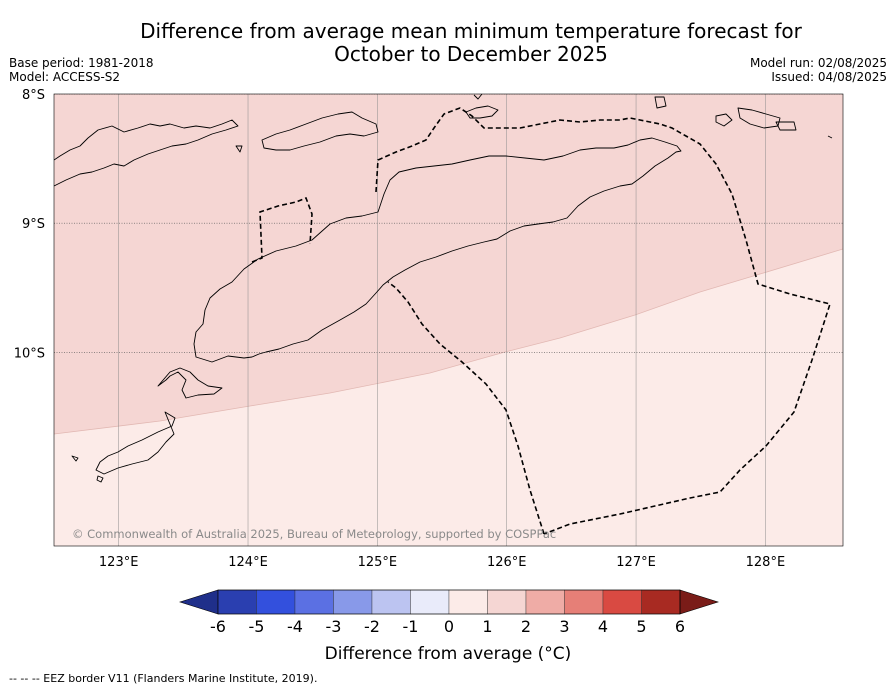 The height and width of the screenshot is (690, 896). I want to click on longitude-labels: 123°E 124°E 125°E 126°E 127°E 128°E, so click(442, 562).